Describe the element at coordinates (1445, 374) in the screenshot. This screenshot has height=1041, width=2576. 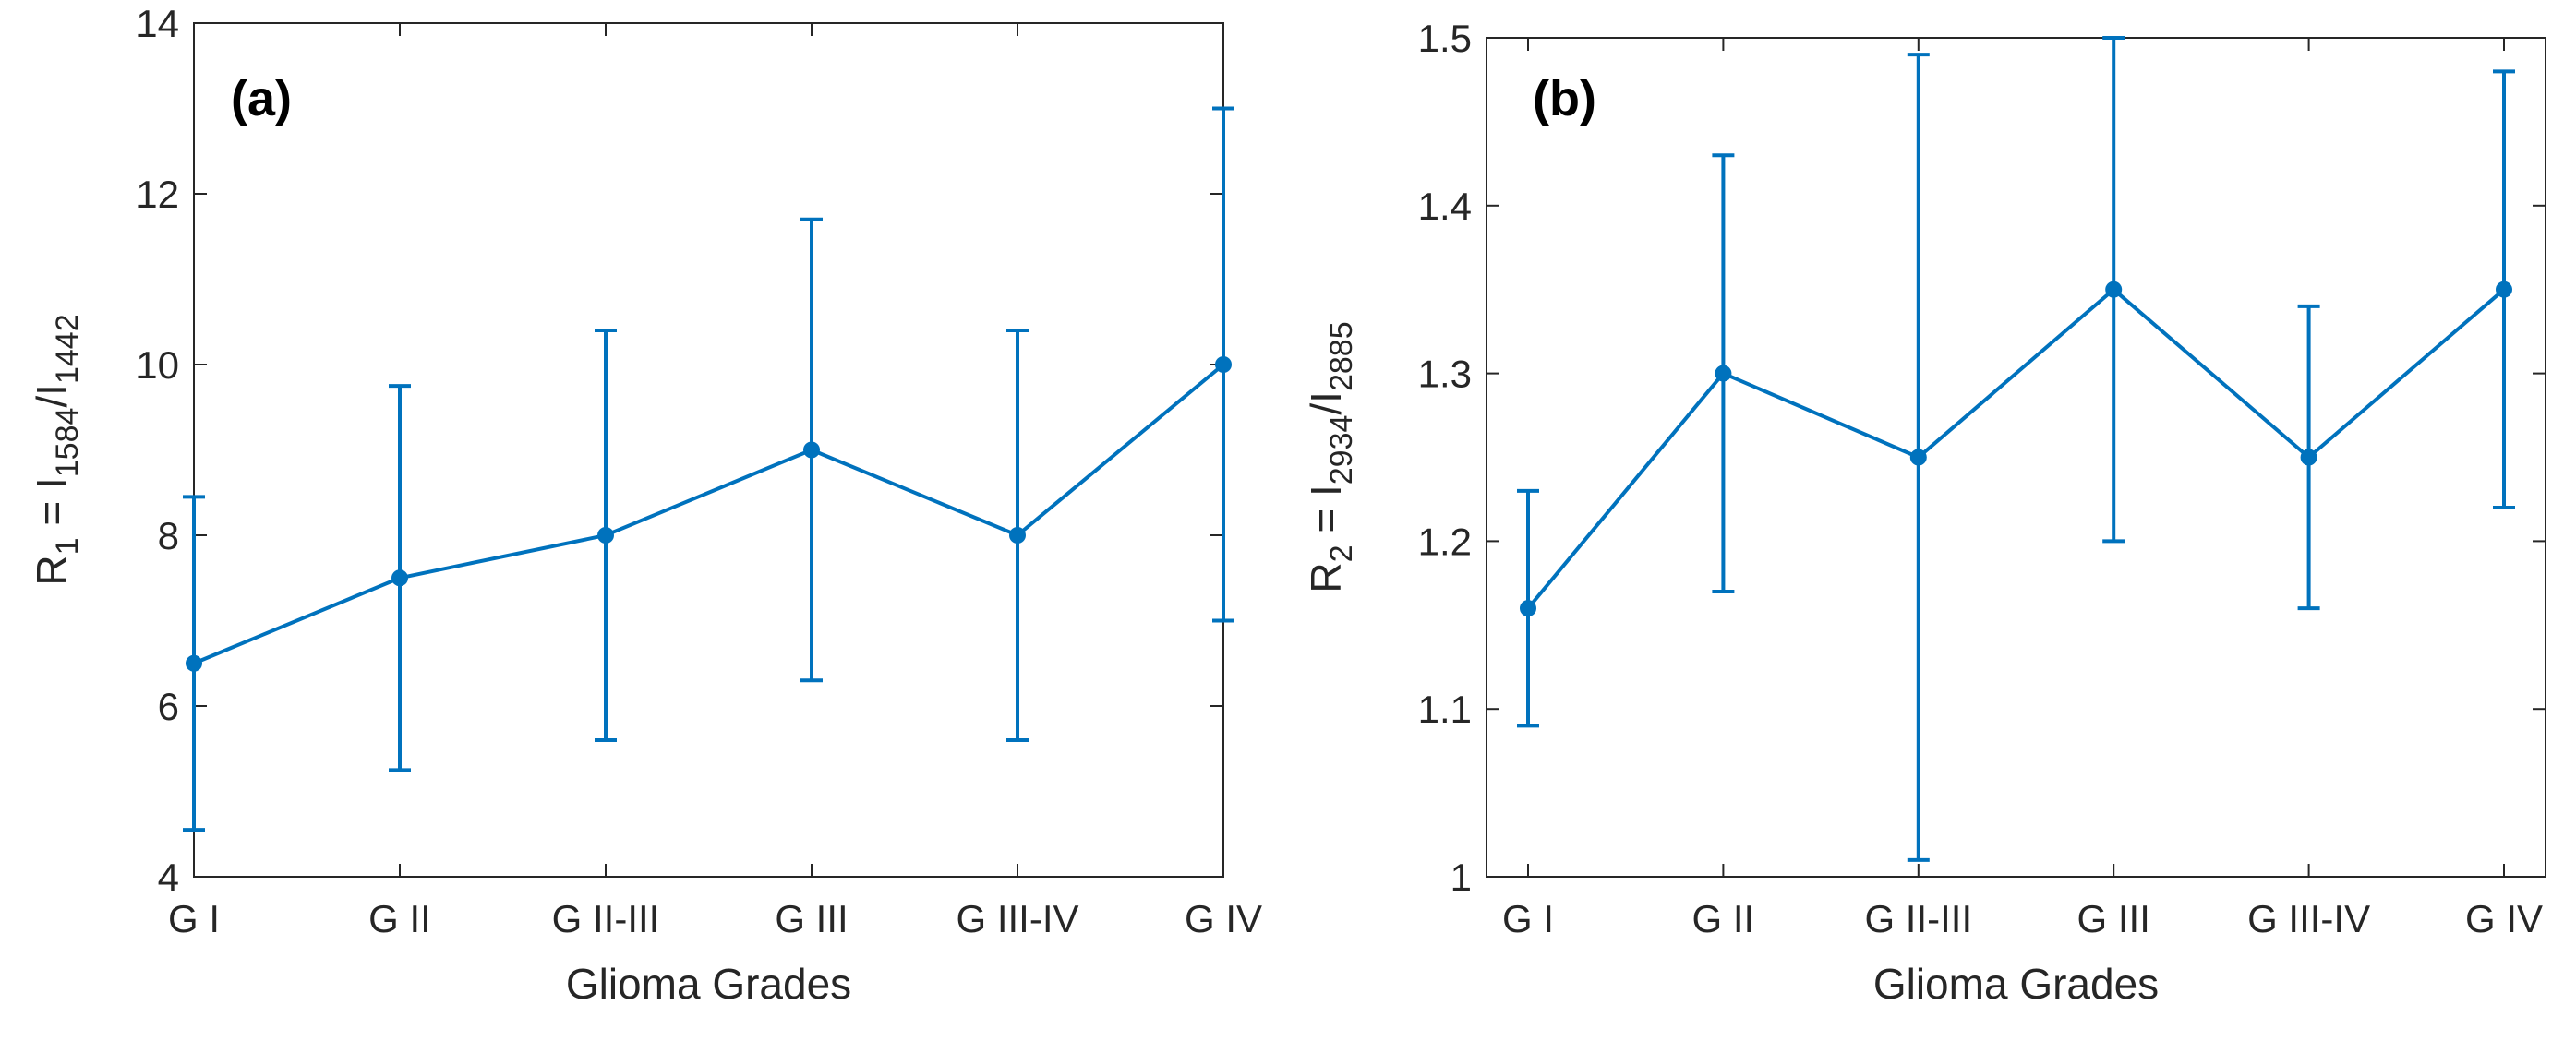
I see `y-tick-label: 1.3` at that location.